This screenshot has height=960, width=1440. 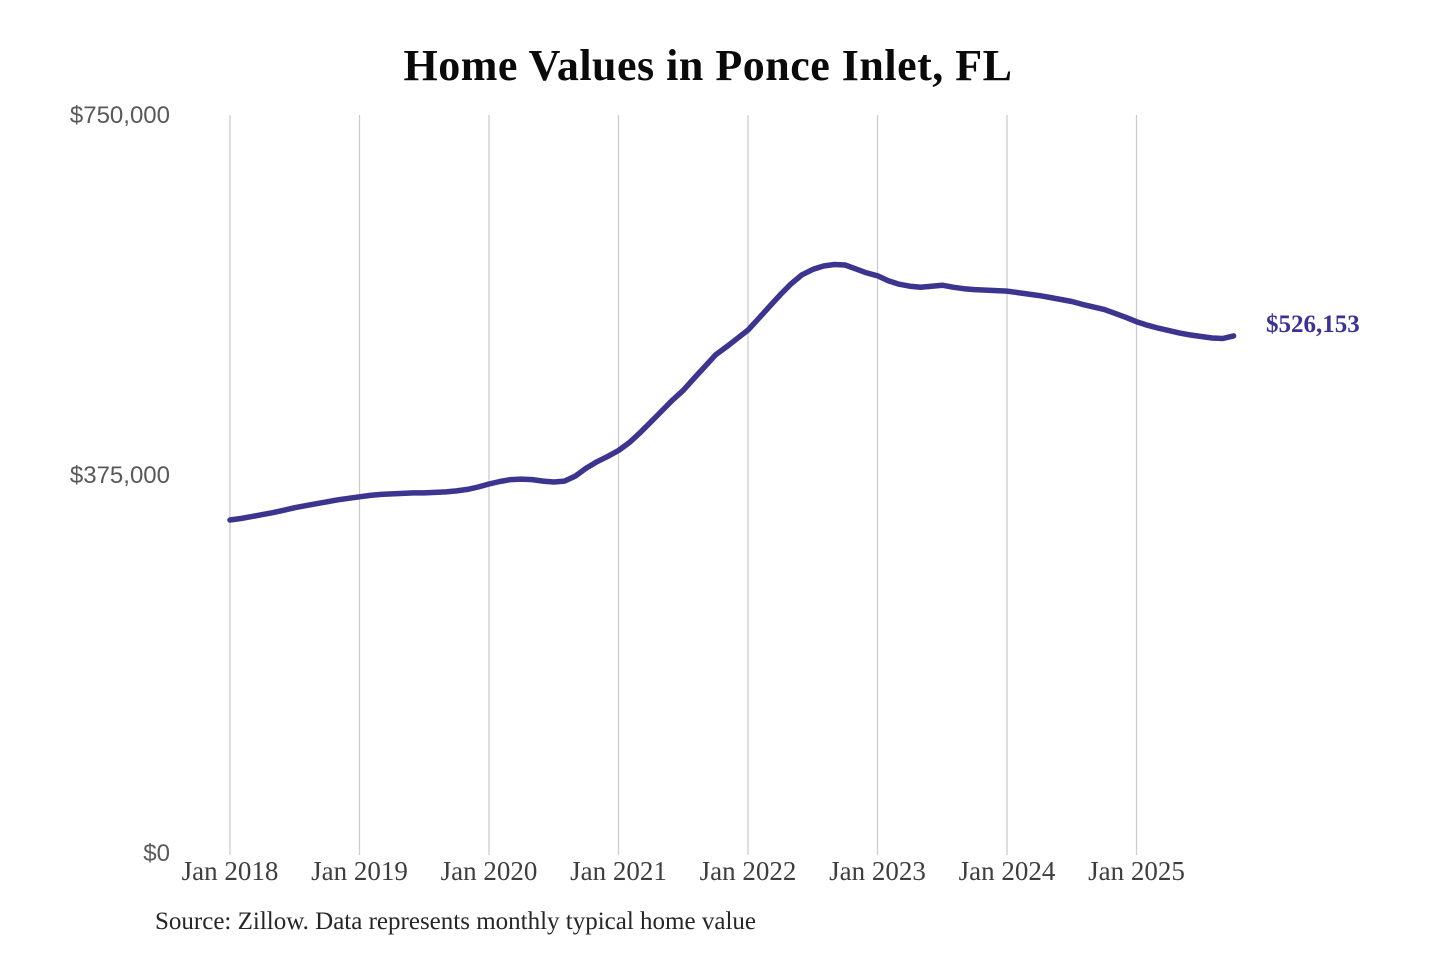 What do you see at coordinates (1313, 324) in the screenshot?
I see `current-value-label: $526,153` at bounding box center [1313, 324].